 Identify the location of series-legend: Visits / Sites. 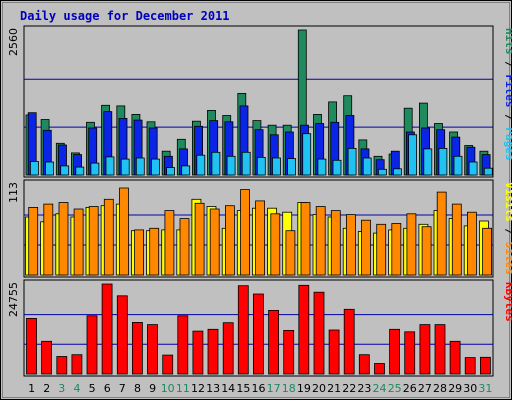
(507, 228).